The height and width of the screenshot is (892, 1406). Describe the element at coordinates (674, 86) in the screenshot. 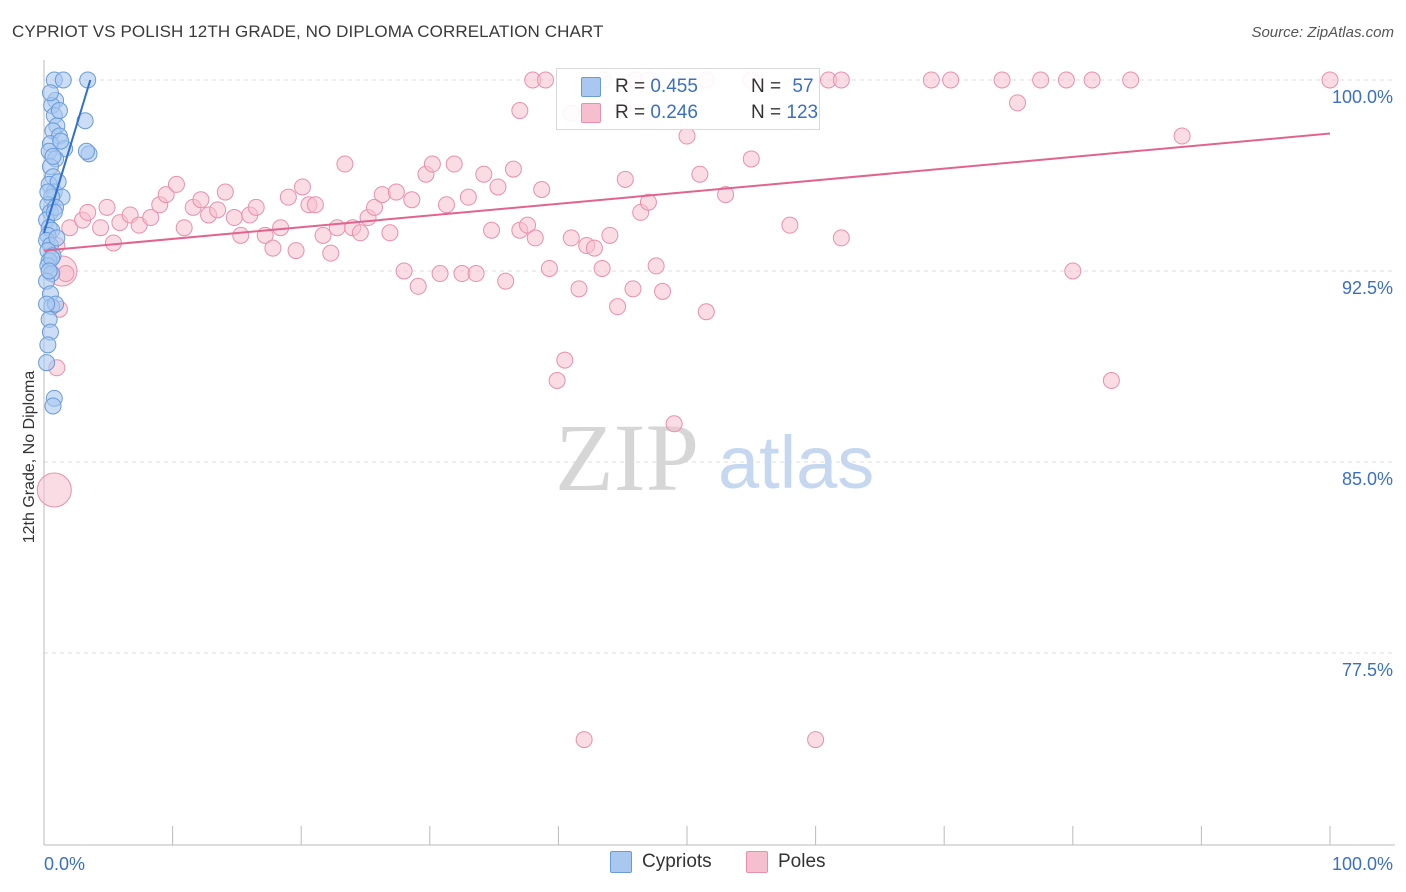

I see `legend-r-value: 0.455` at that location.